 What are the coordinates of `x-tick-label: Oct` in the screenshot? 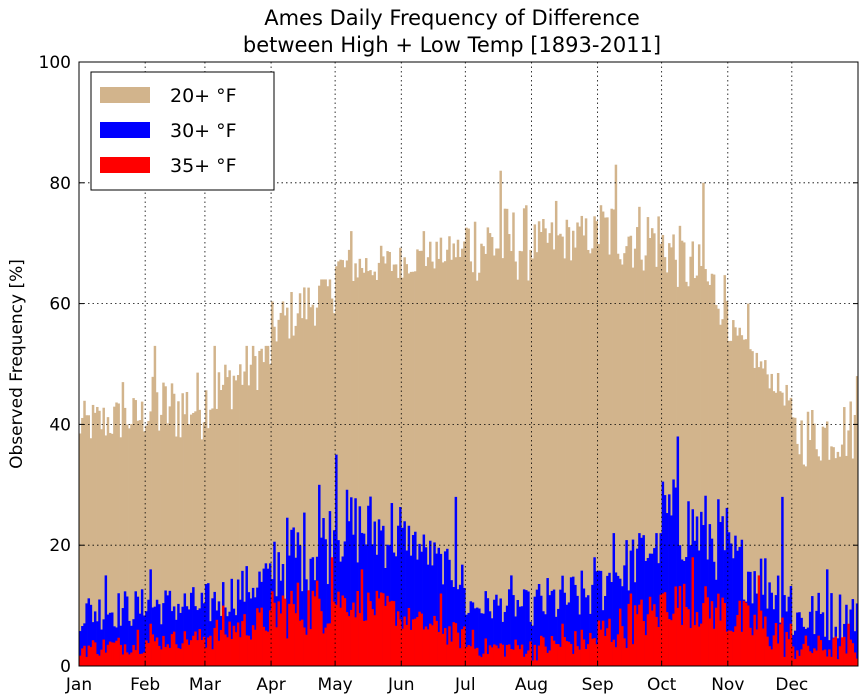 It's located at (662, 685).